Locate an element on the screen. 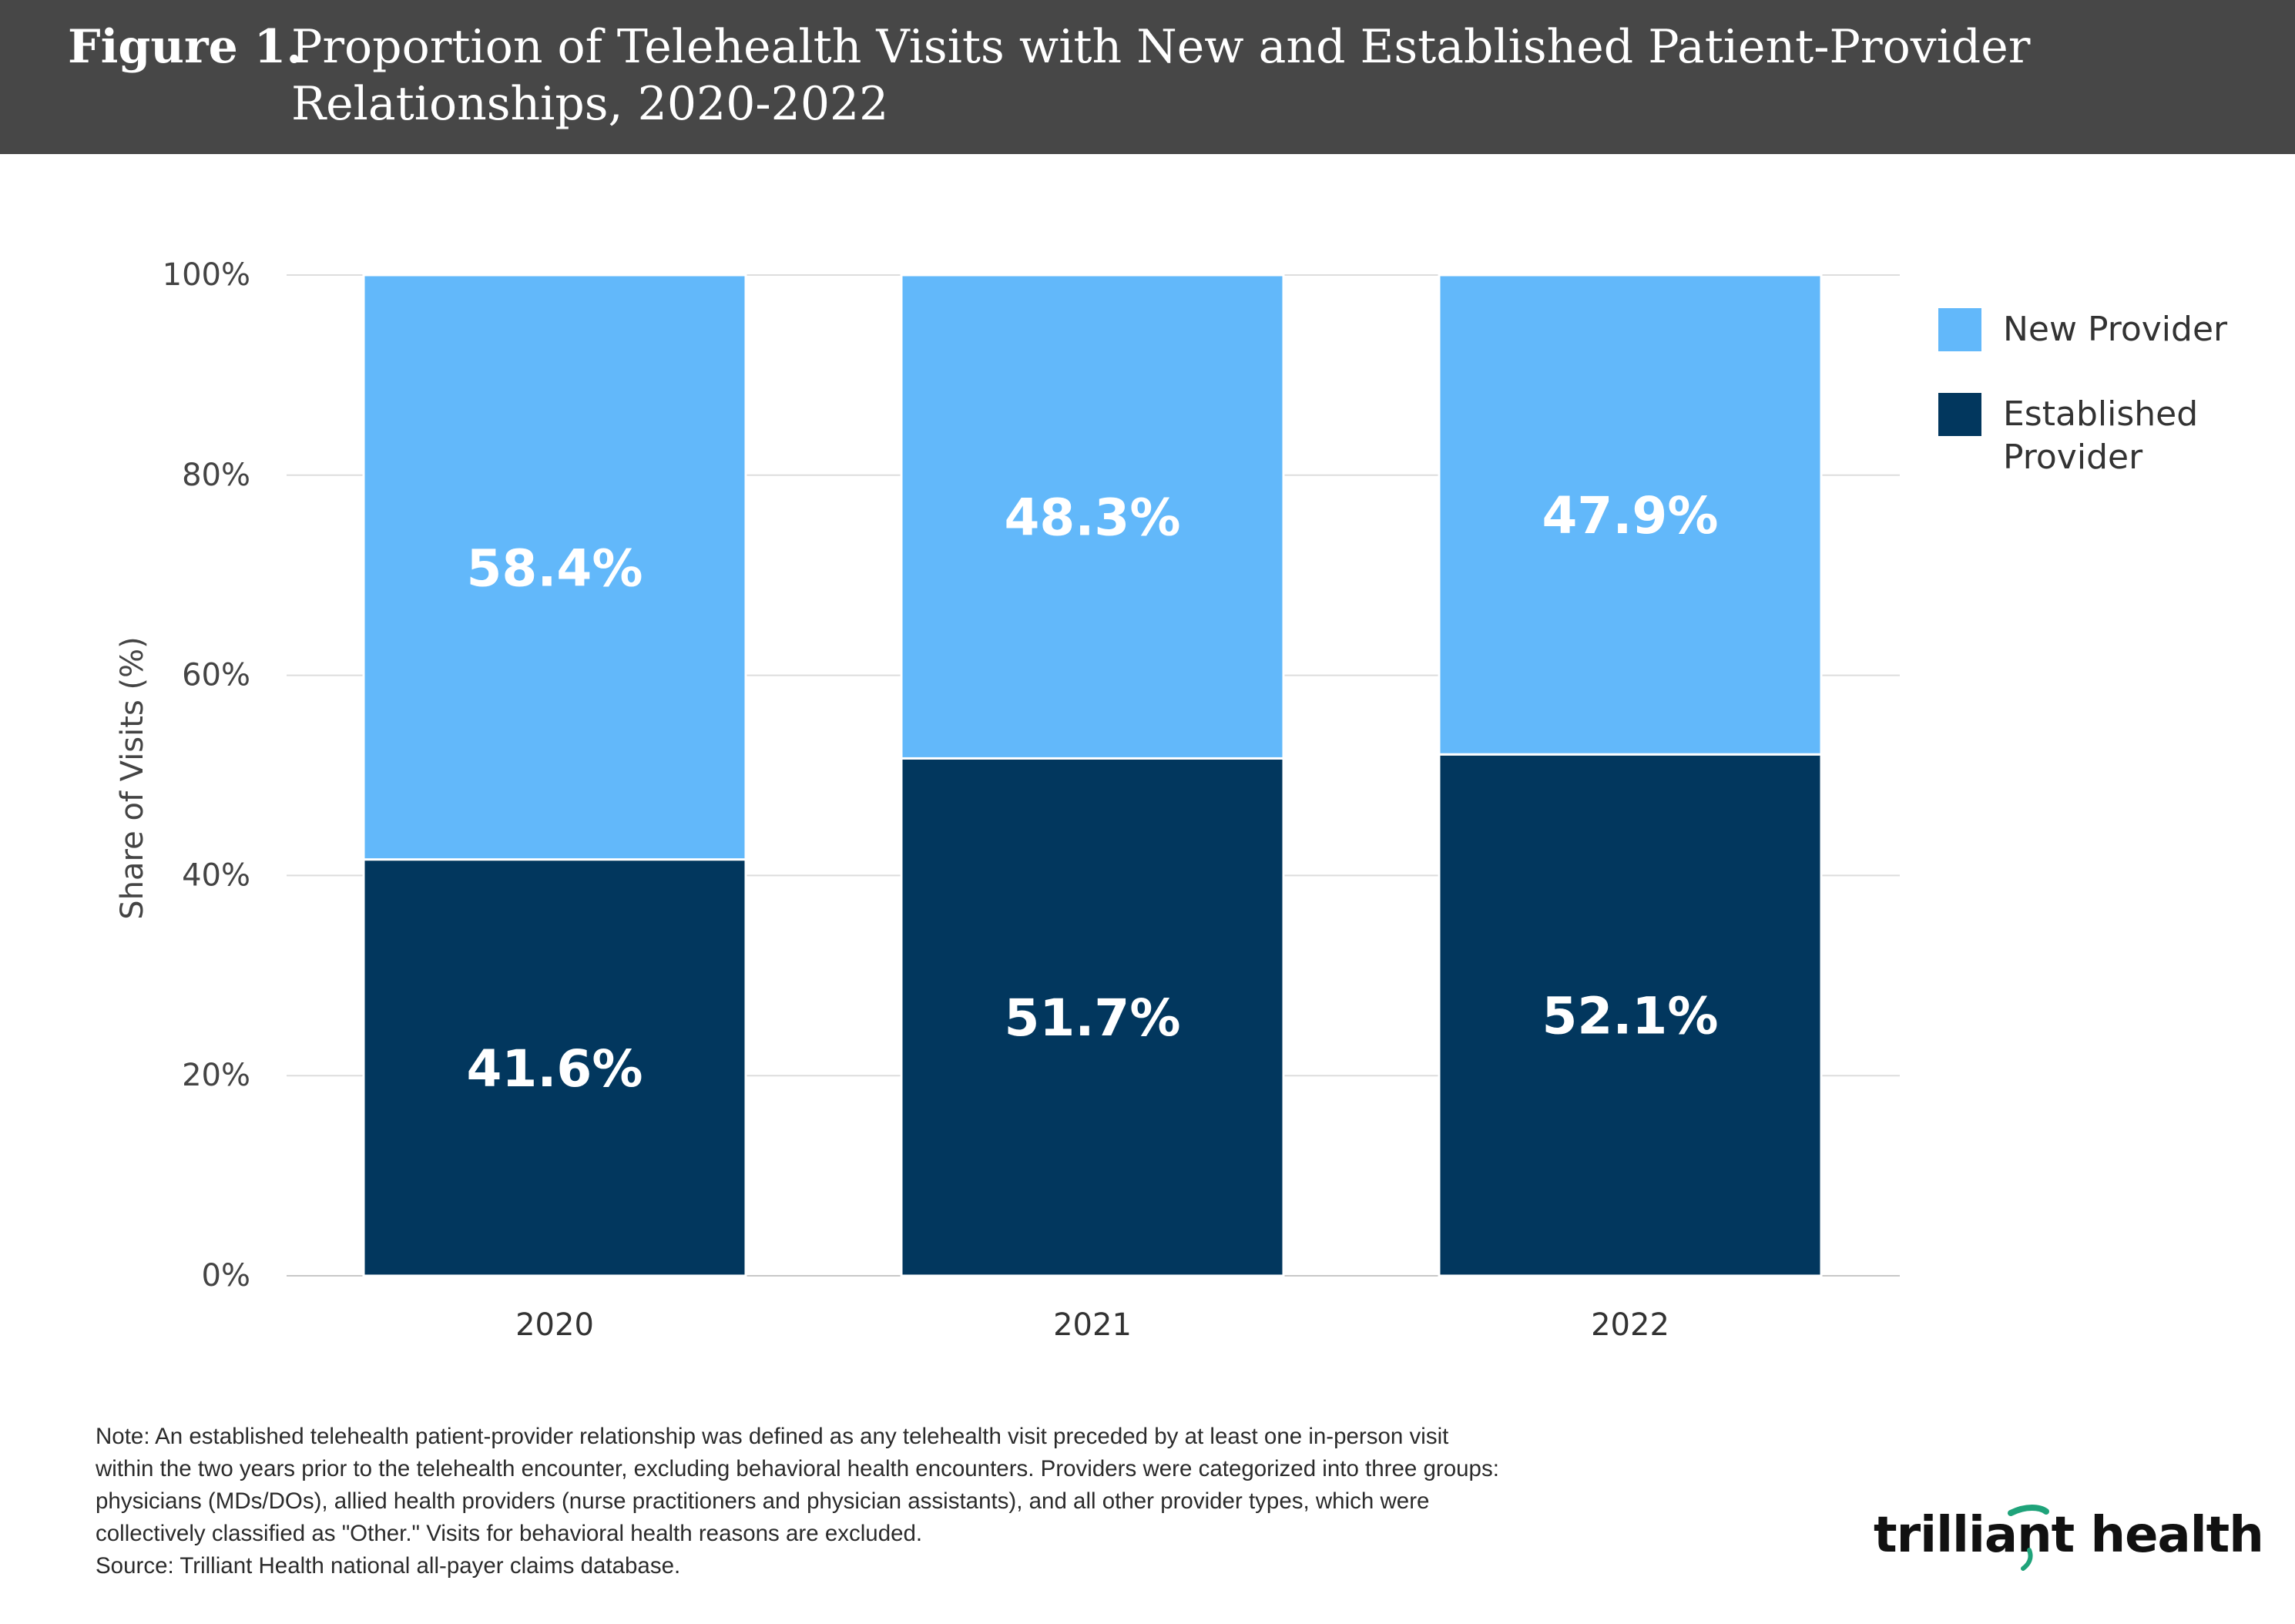 This screenshot has width=2295, height=1624. y-tick-label: 40% is located at coordinates (216, 875).